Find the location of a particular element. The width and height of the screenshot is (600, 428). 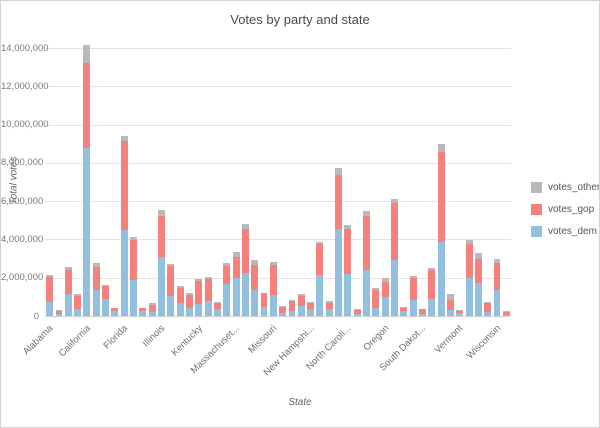

legend-item-votes_dem: votes_dem is located at coordinates (565, 231).